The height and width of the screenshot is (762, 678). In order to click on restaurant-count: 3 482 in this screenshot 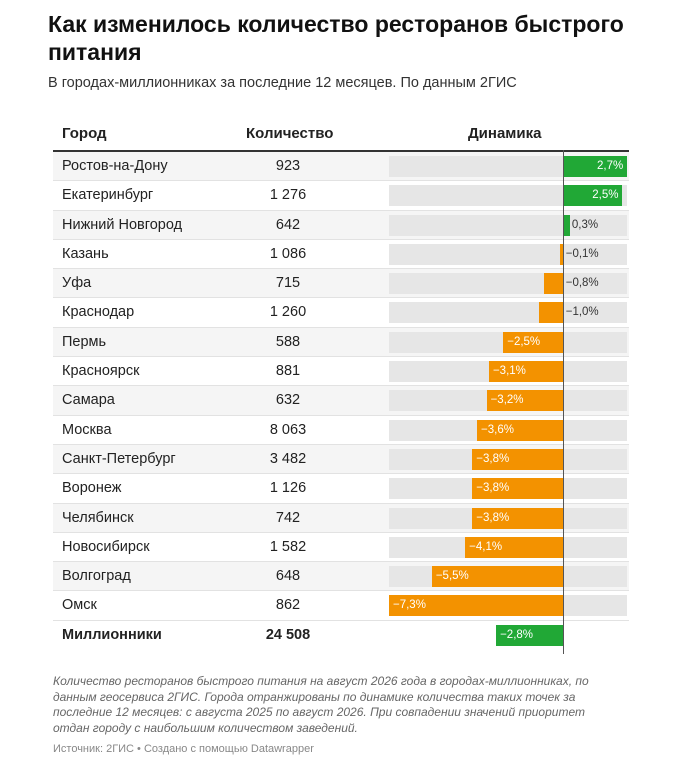, I will do `click(288, 458)`.